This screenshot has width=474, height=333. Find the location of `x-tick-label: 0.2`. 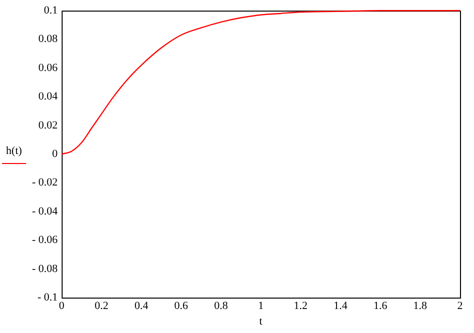

x-tick-label: 0.2 is located at coordinates (101, 306).